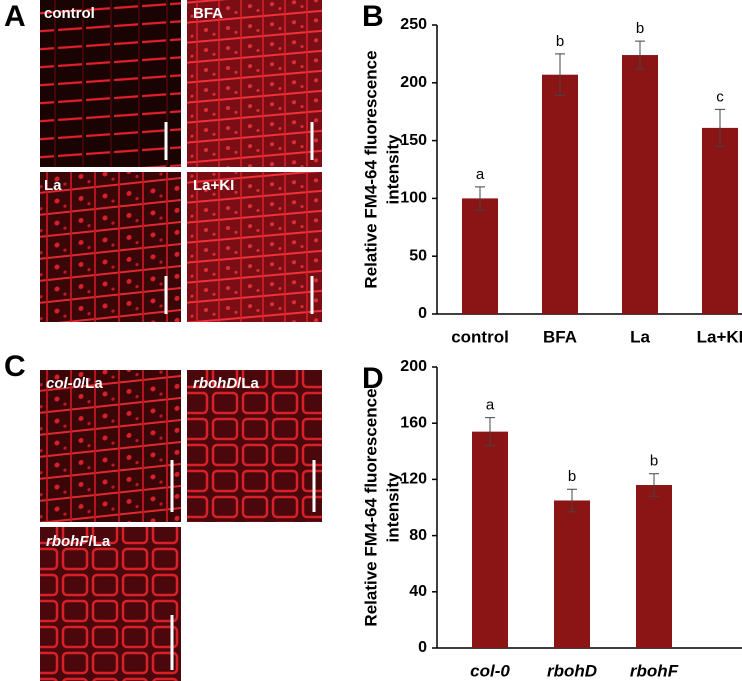  I want to click on panel-label: B, so click(373, 16).